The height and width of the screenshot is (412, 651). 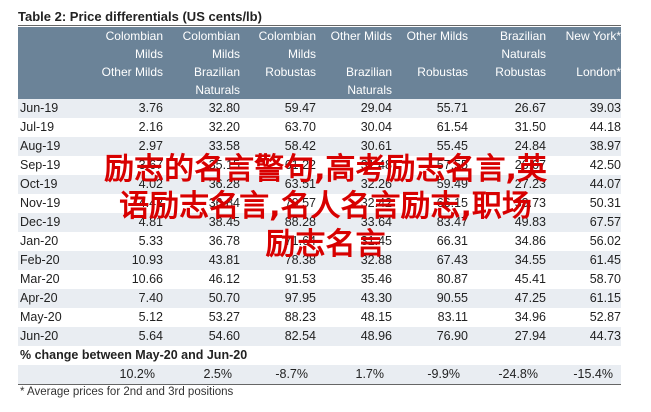 I want to click on change-row: 10.2% 2.5% -8.7% 1.7% -9.9% -24.8% -15.4%, so click(x=319, y=374).